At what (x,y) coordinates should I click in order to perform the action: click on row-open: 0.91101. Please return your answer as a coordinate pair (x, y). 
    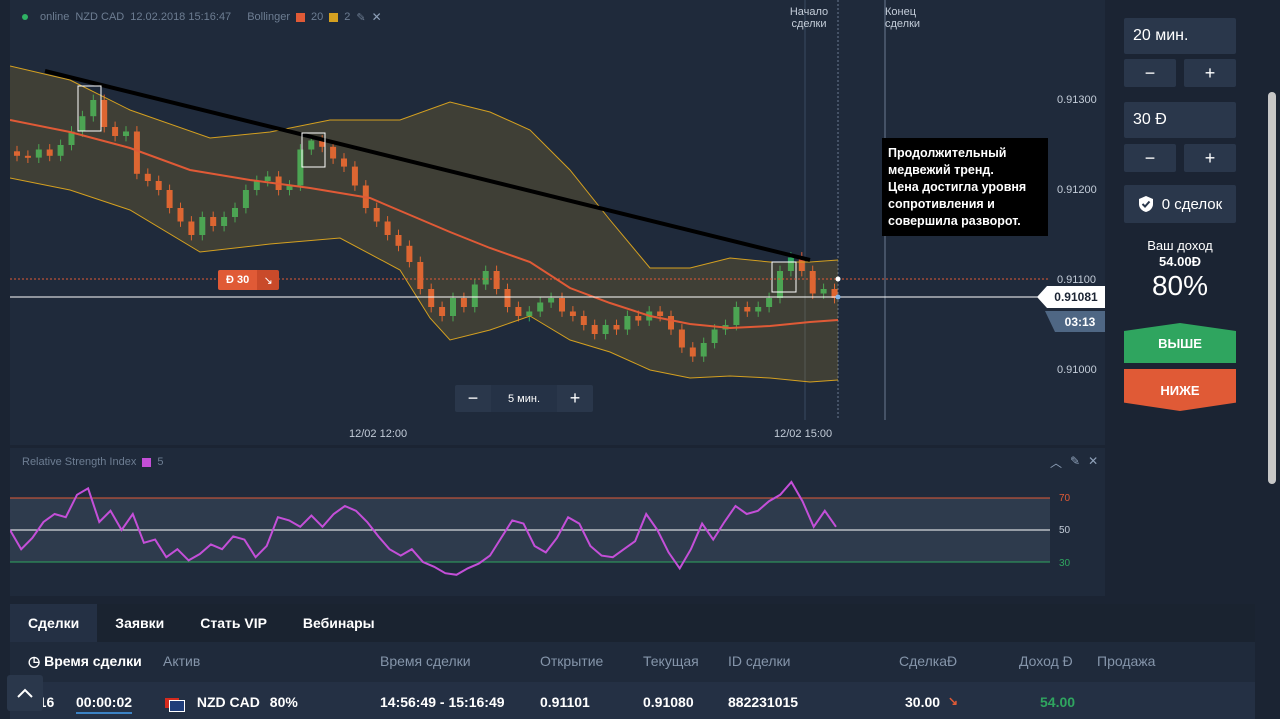
    Looking at the image, I should click on (565, 702).